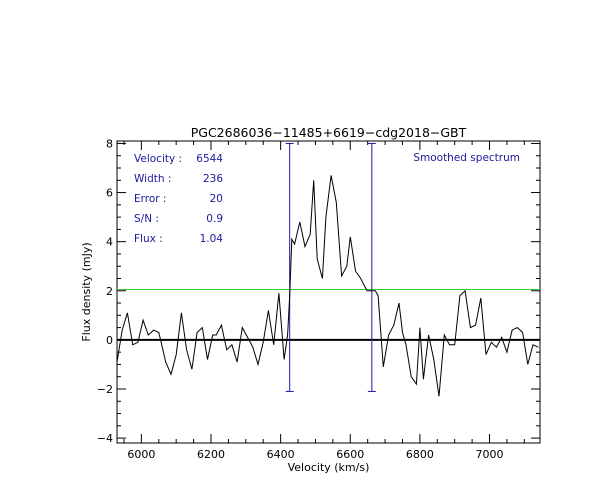  I want to click on y-tick-label: −2, so click(105, 389).